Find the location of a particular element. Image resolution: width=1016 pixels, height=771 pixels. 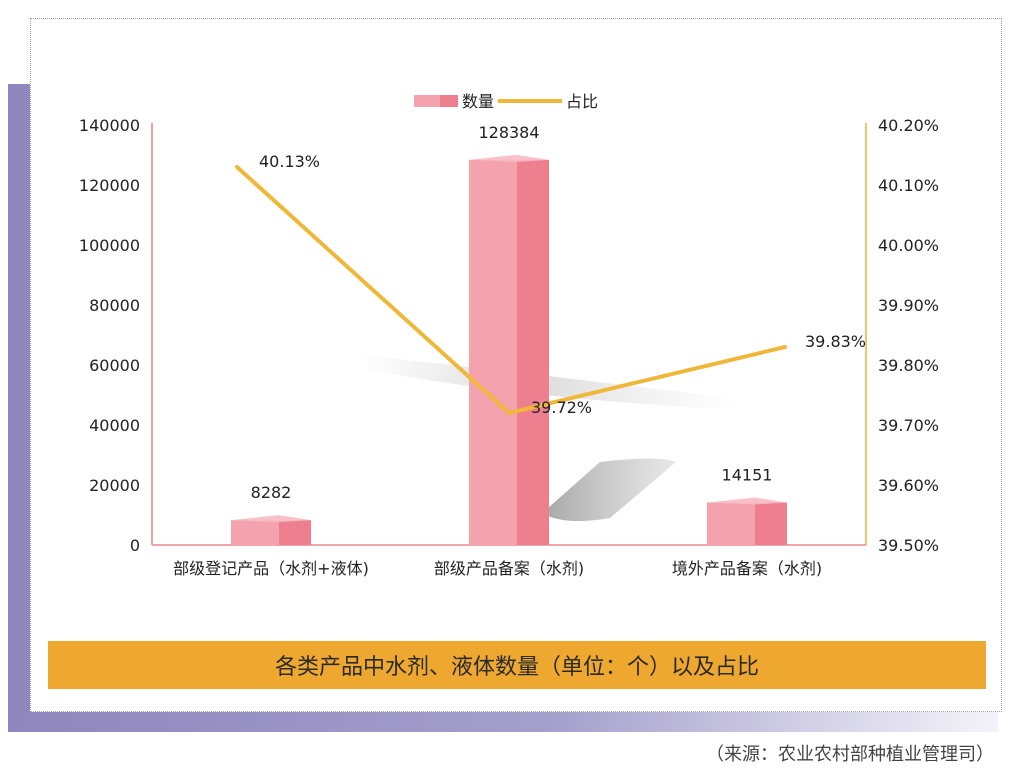

left-tick-label: 20000 is located at coordinates (114, 485).